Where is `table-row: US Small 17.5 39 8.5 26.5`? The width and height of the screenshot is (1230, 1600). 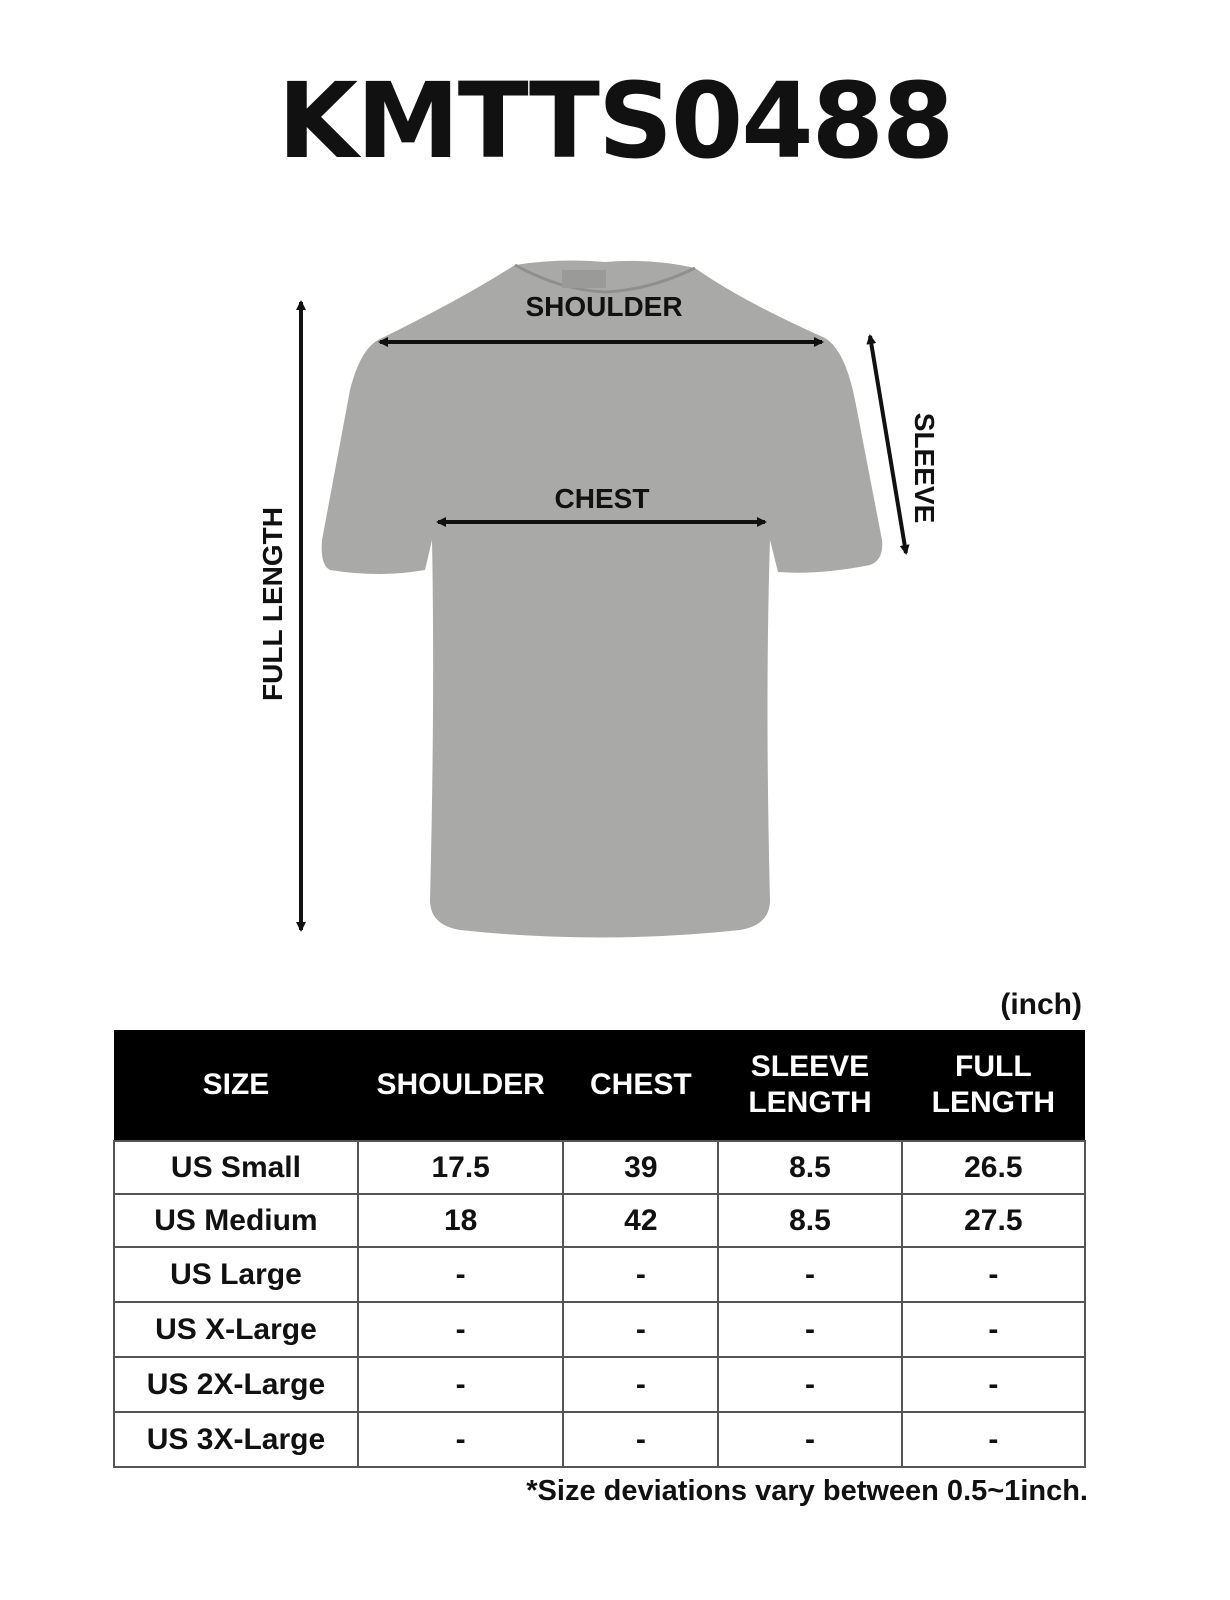
table-row: US Small 17.5 39 8.5 26.5 is located at coordinates (600, 1167).